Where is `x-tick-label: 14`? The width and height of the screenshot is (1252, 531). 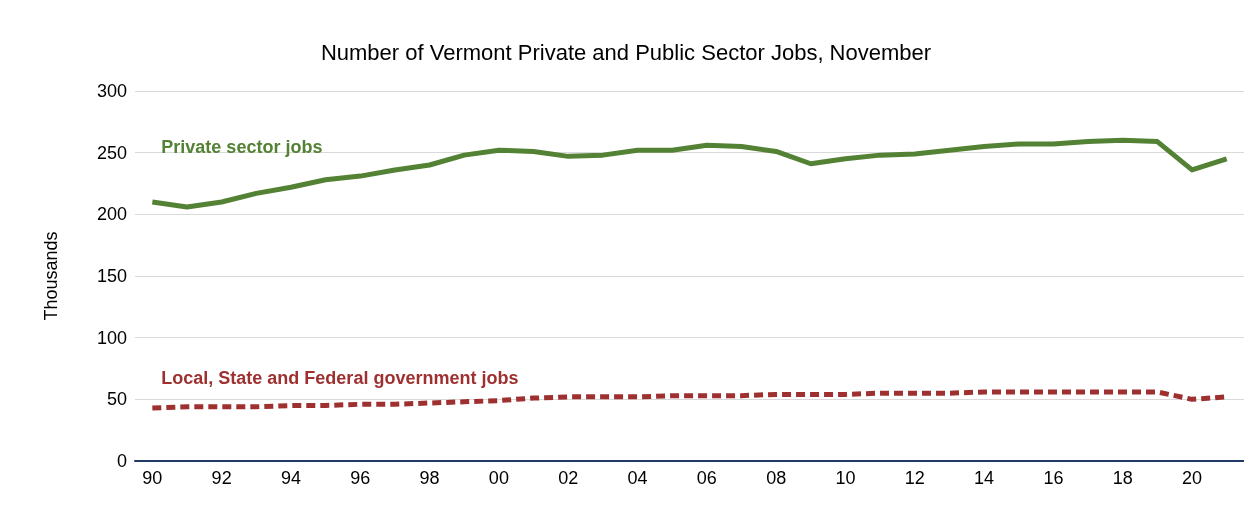 x-tick-label: 14 is located at coordinates (984, 478).